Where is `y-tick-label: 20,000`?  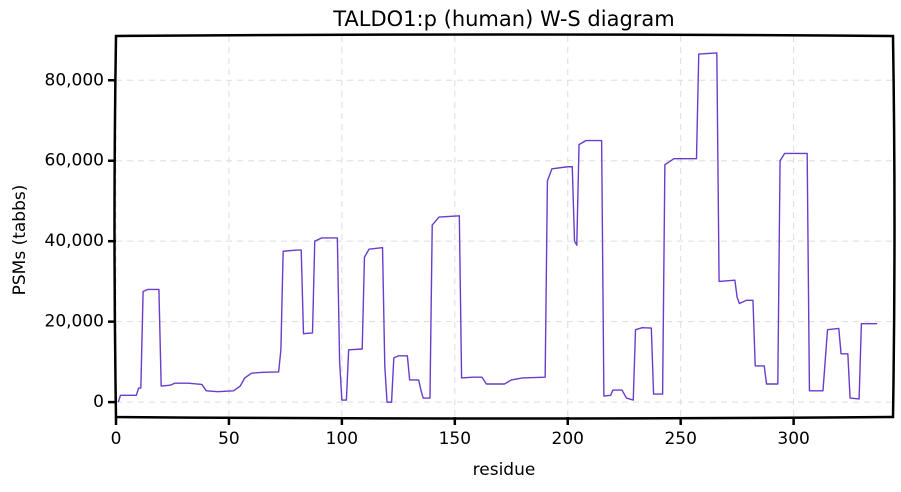 y-tick-label: 20,000 is located at coordinates (74, 322).